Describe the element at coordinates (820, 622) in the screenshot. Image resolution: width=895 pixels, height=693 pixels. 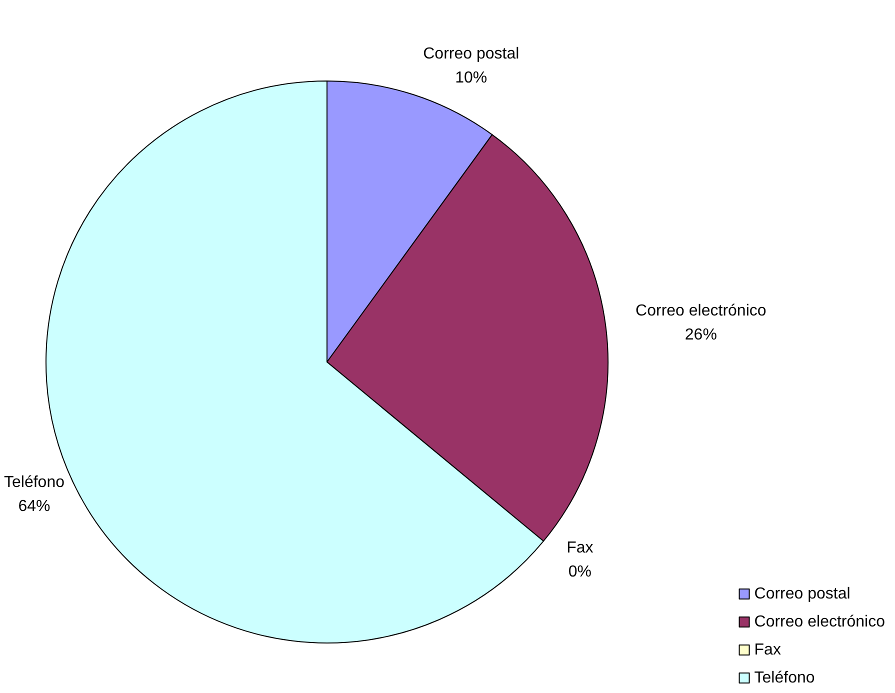
I see `legend-label: Correo electrónico` at that location.